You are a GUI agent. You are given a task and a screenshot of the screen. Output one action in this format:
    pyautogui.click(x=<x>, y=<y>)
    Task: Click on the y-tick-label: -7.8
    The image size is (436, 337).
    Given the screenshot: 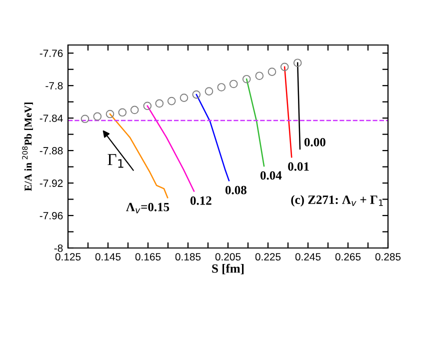 What is the action you would take?
    pyautogui.click(x=54, y=86)
    